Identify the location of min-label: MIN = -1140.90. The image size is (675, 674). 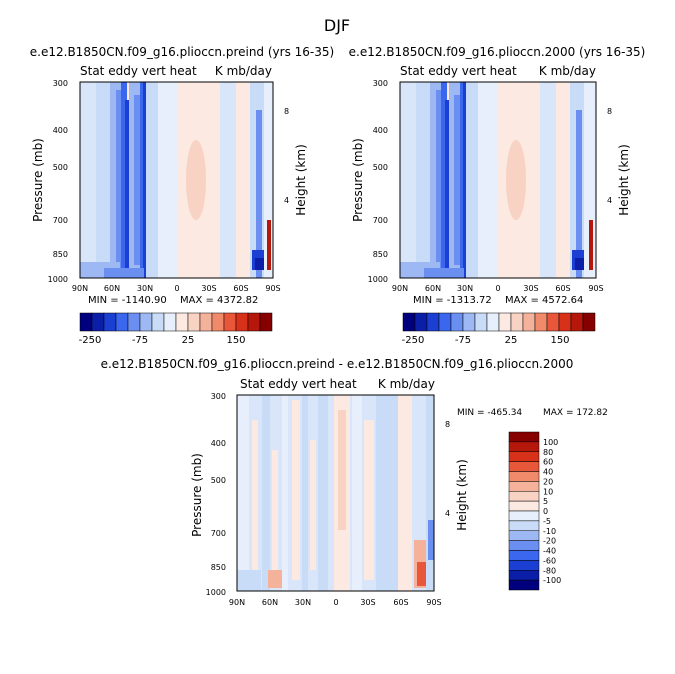
(127, 300).